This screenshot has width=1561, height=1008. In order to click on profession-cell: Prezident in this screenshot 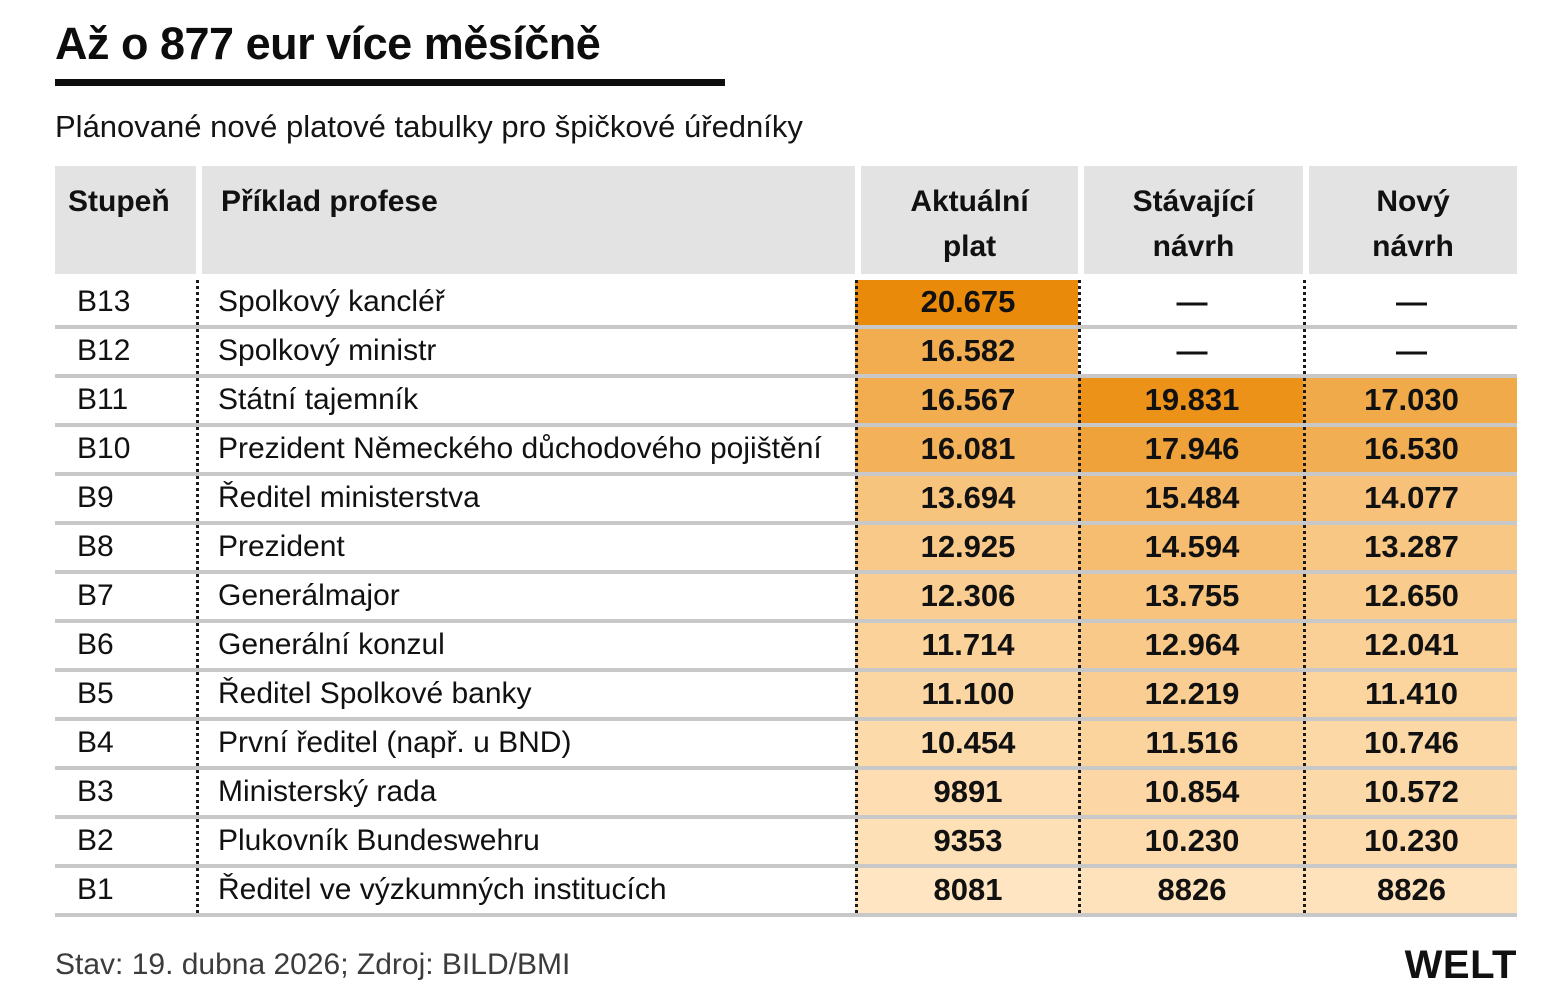, I will do `click(525, 547)`.